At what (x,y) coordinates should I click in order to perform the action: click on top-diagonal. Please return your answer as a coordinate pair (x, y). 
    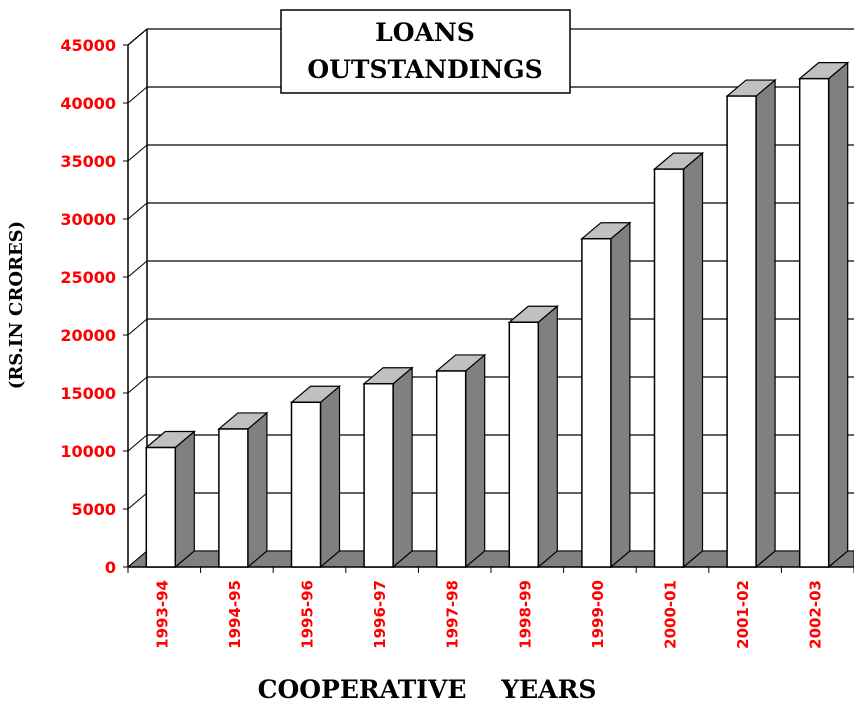
    Looking at the image, I should click on (137, 37).